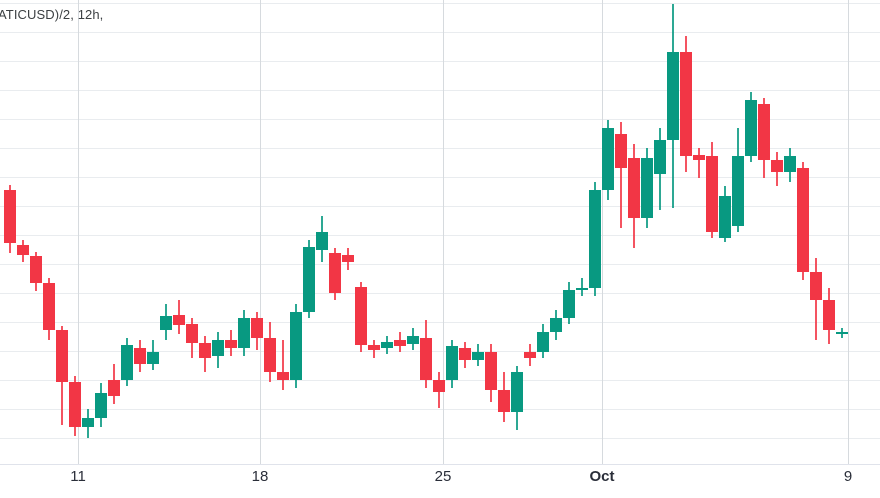 The height and width of the screenshot is (498, 880). I want to click on x-axis-tick-label: 11, so click(78, 476).